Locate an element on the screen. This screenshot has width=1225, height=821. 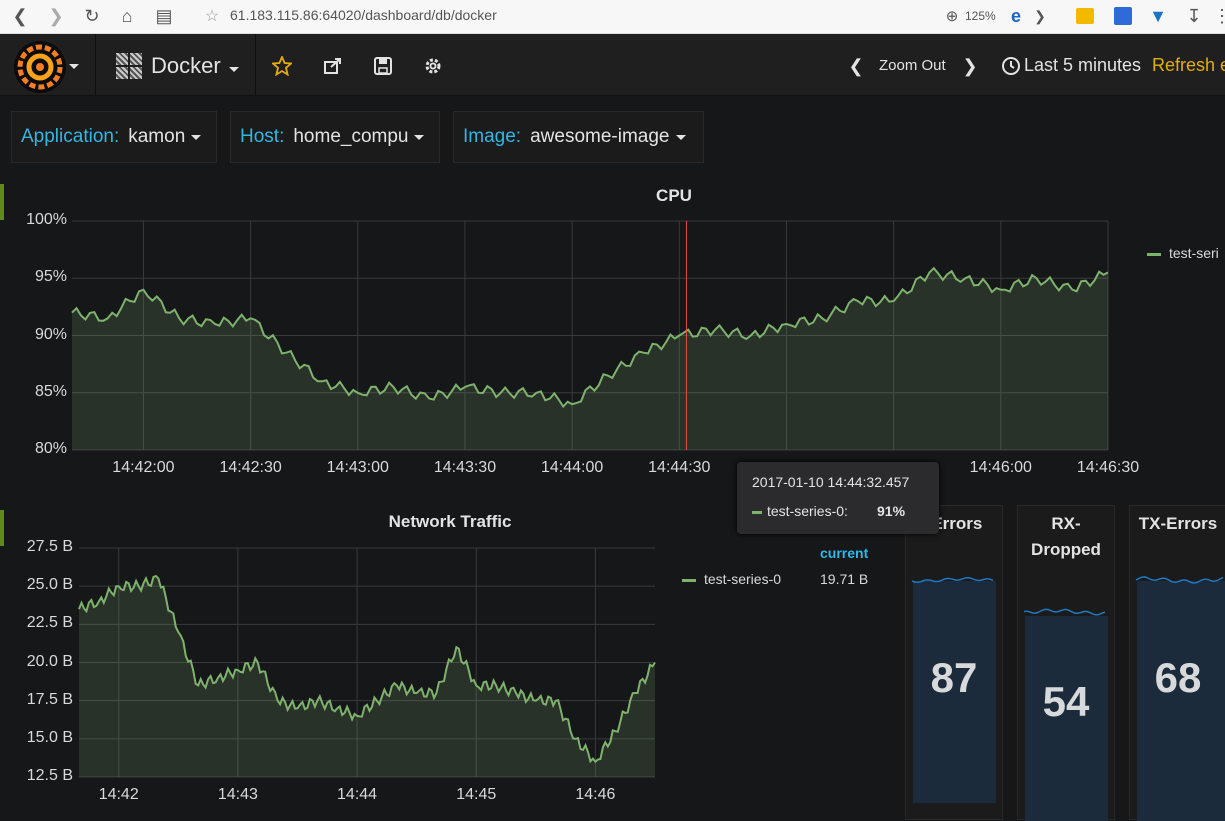
zoom-icon: ⊕ is located at coordinates (952, 16).